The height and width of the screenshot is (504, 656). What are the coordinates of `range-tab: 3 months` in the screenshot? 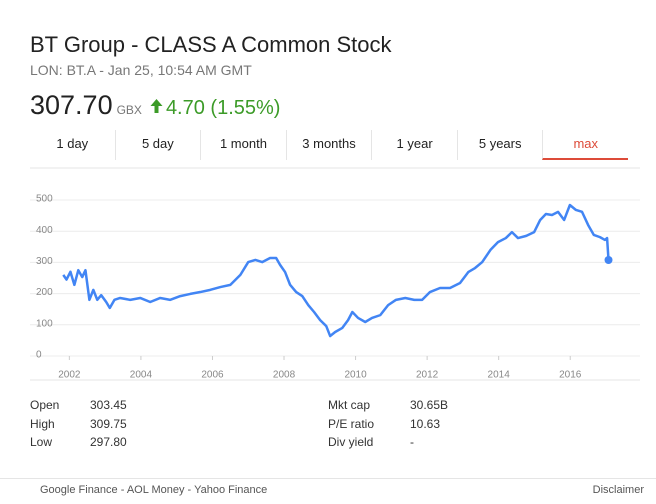 It's located at (328, 145).